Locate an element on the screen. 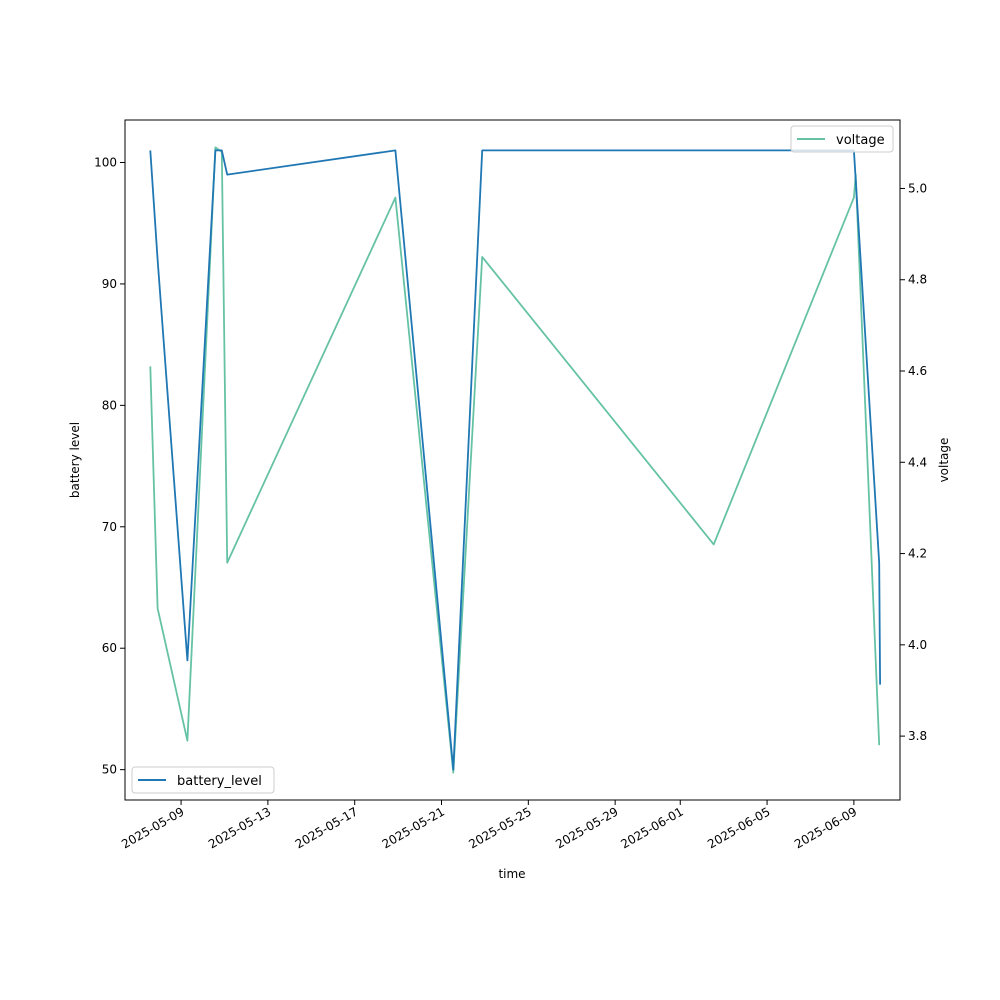  y-right-tick-label: 4.8 is located at coordinates (917, 280).